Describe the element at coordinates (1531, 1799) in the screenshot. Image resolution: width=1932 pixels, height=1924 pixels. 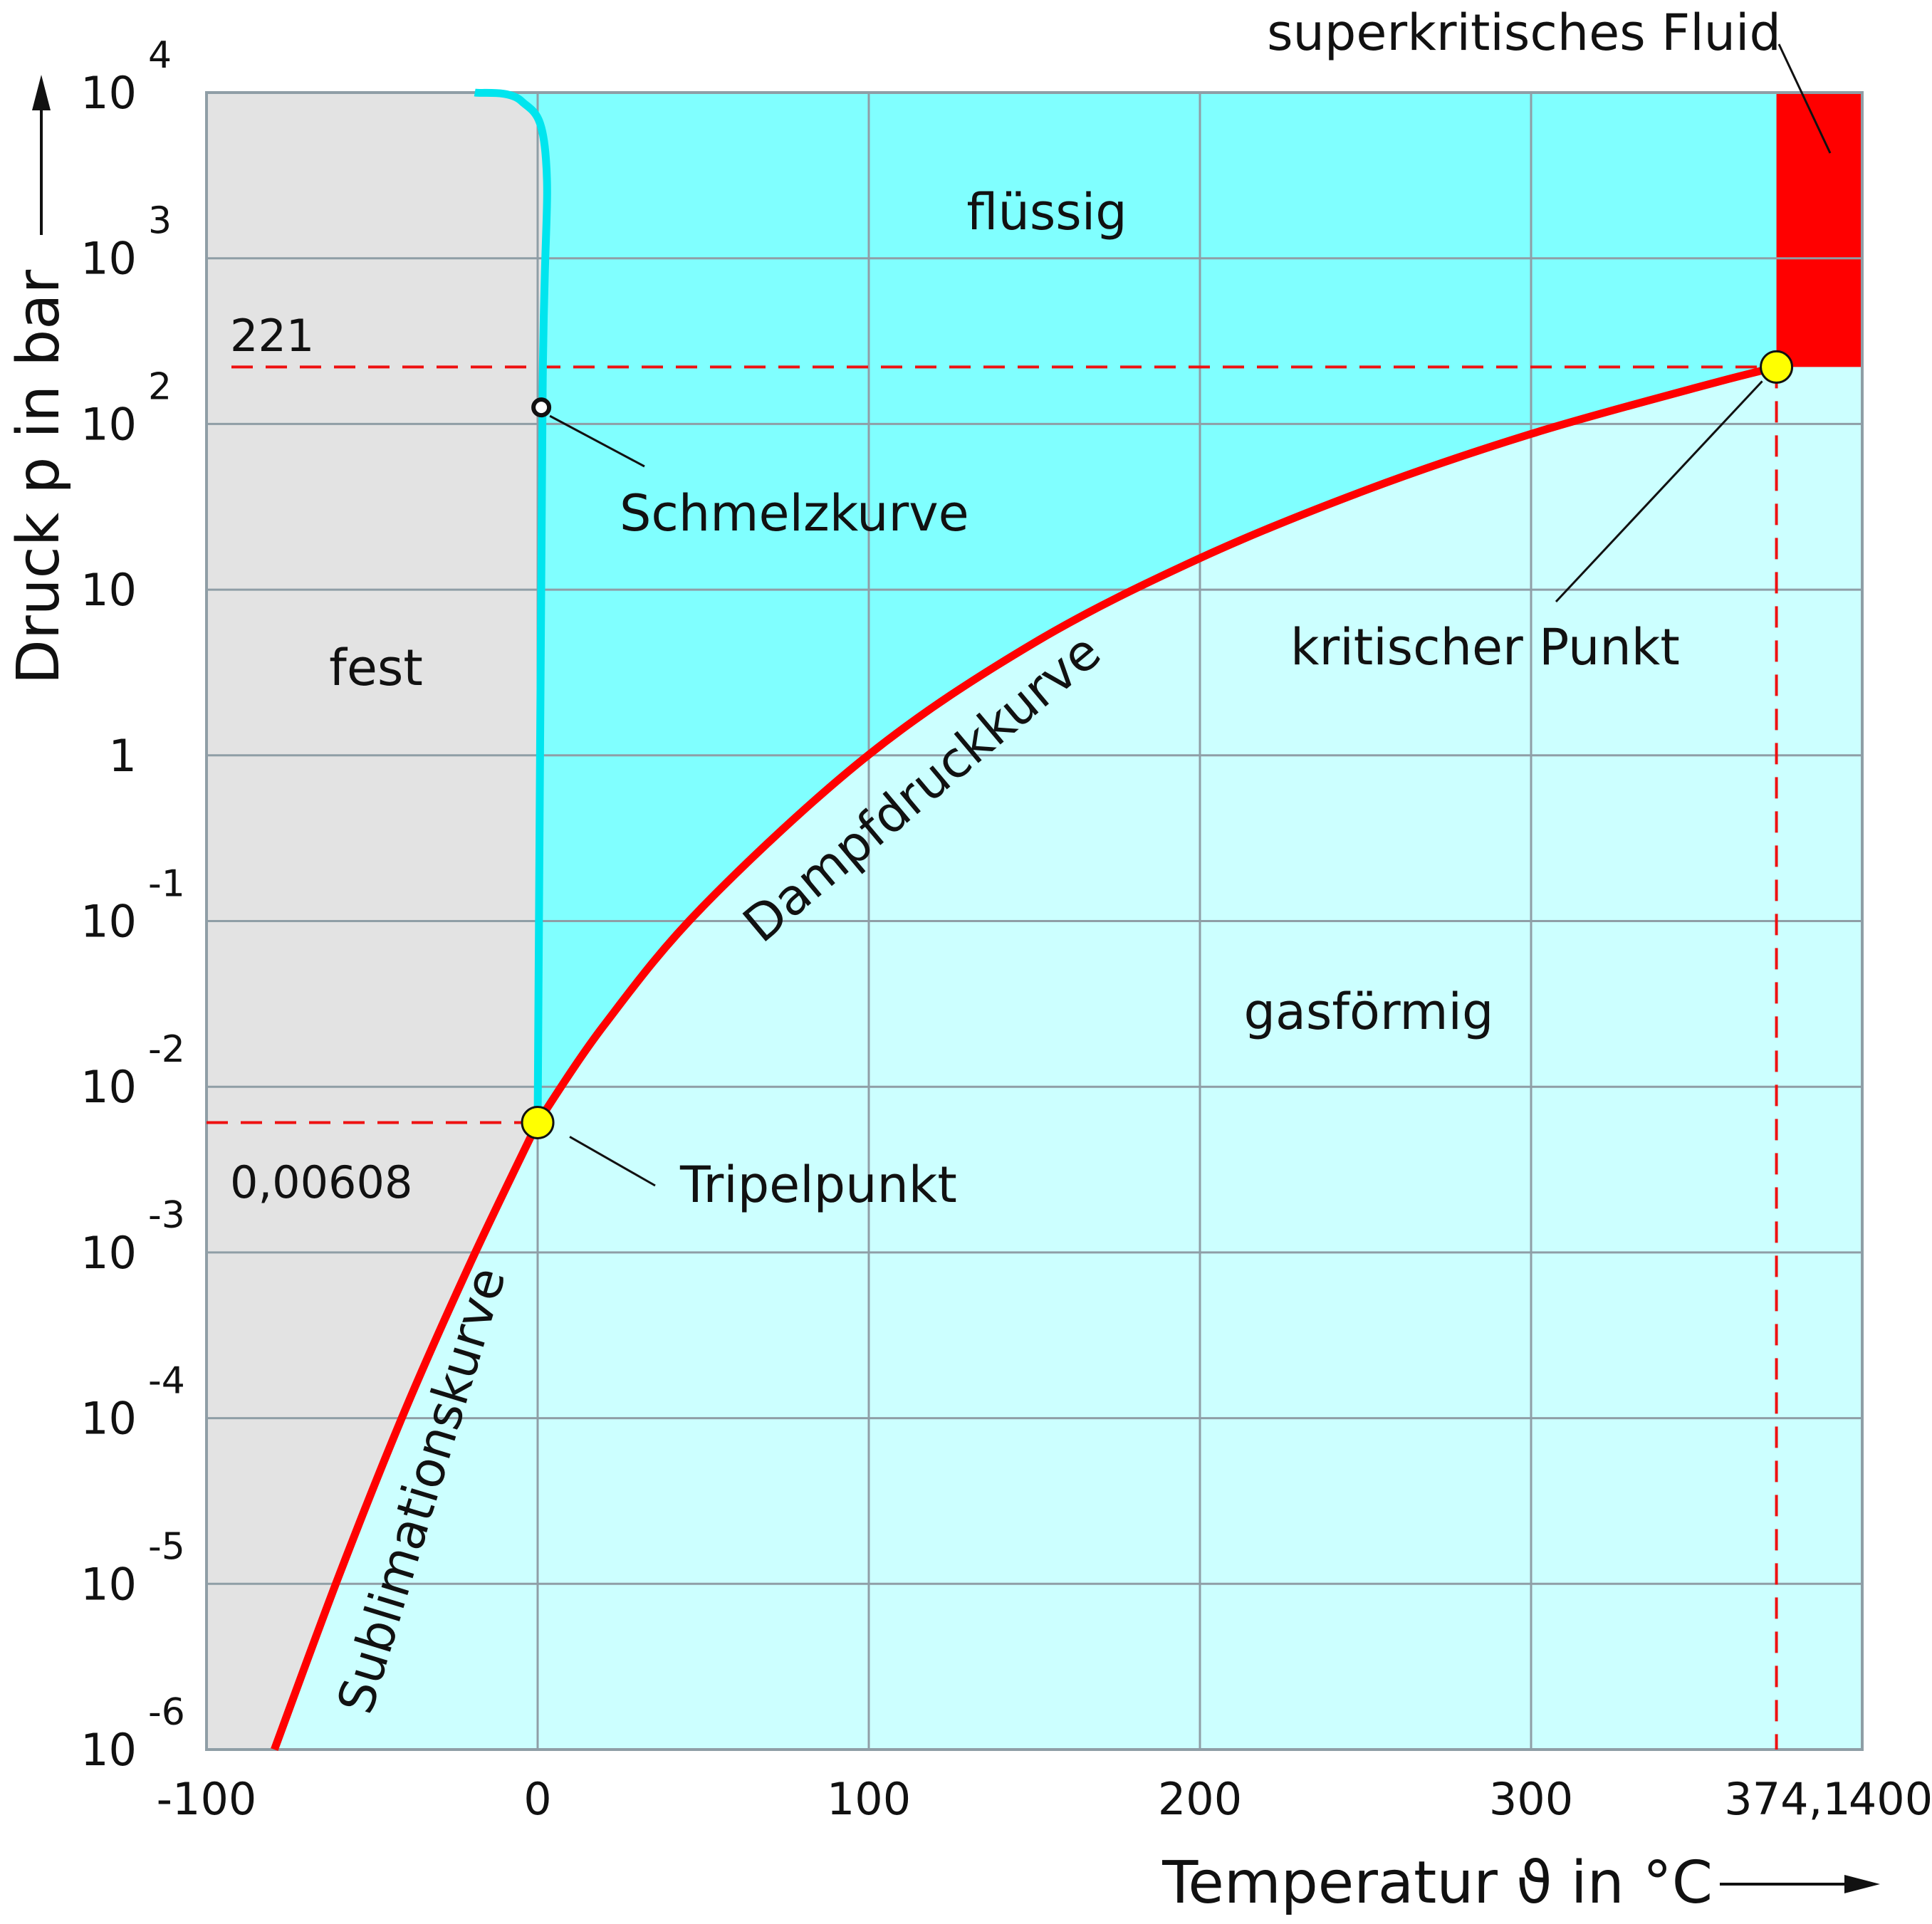
I see `x-tick-label: 300` at that location.